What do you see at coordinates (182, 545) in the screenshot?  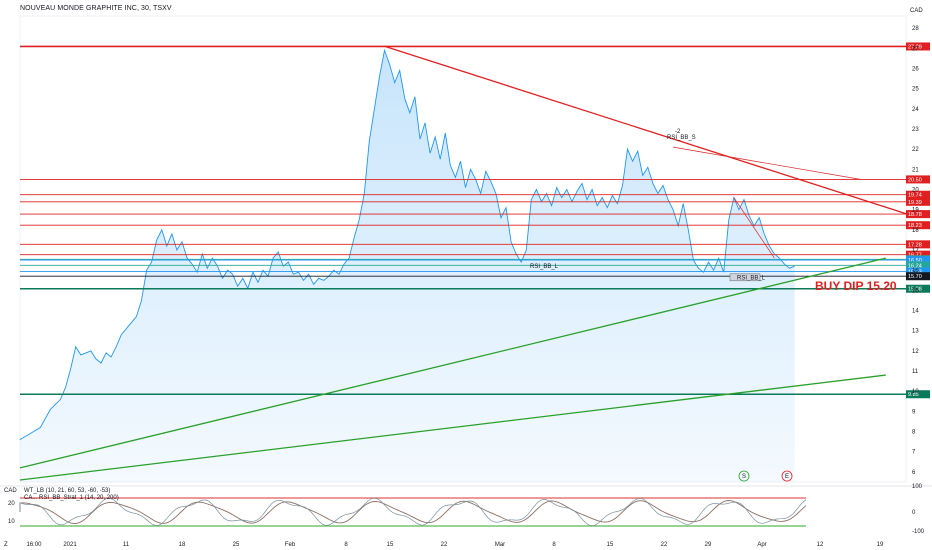 I see `time-tick-3: 18` at bounding box center [182, 545].